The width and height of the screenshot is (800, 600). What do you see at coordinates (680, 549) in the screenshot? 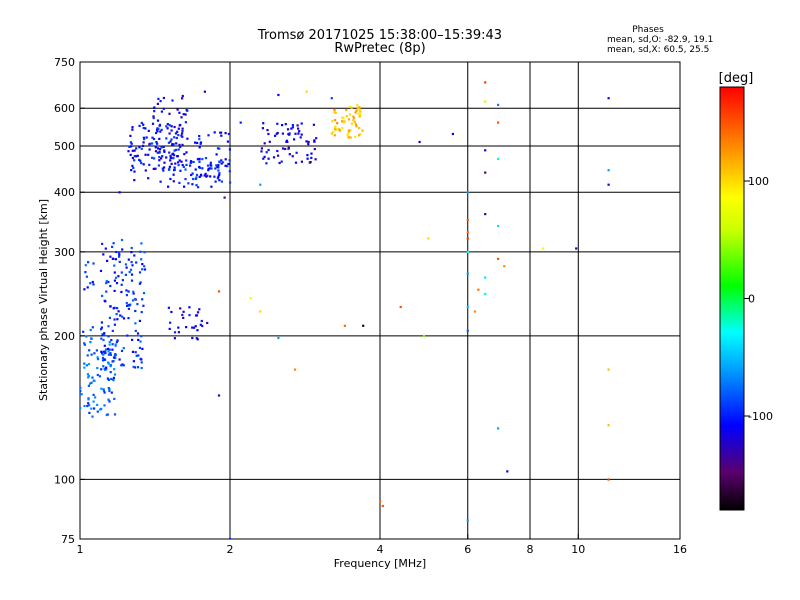
I see `x-tick-label: 16` at bounding box center [680, 549].